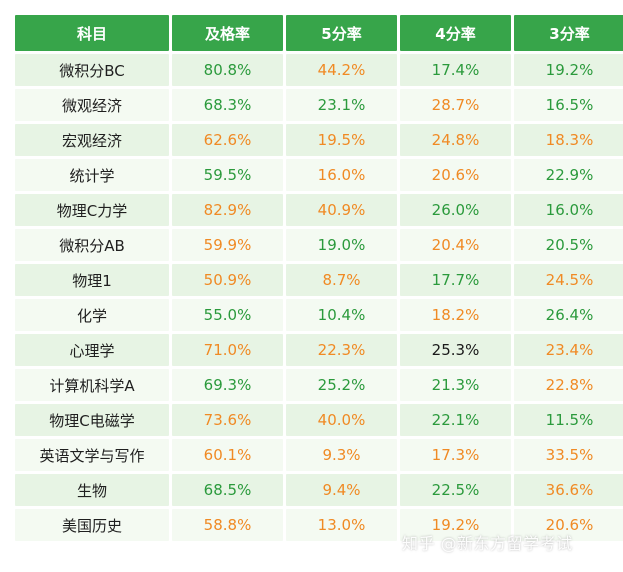 The image size is (623, 572). What do you see at coordinates (341, 33) in the screenshot?
I see `header-five-rate: 5分率` at bounding box center [341, 33].